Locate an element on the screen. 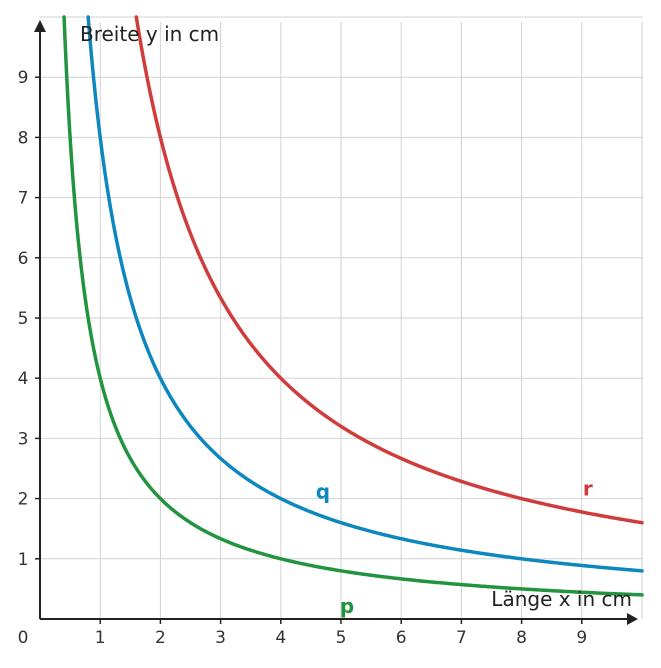 The image size is (661, 668). y-tick-label: 5 is located at coordinates (23, 319).